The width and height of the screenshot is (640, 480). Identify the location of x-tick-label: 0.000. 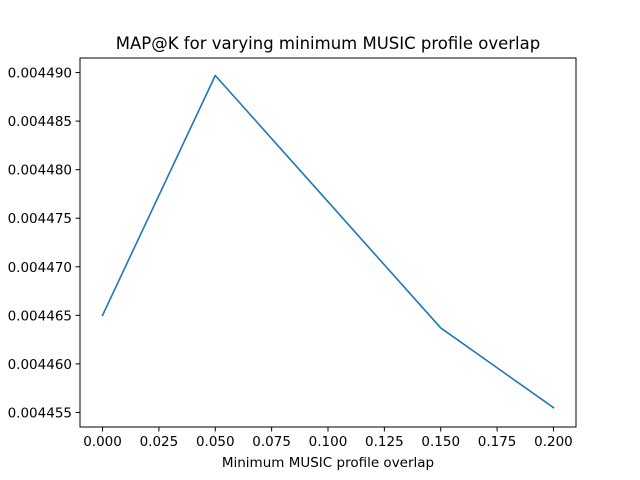
(102, 442).